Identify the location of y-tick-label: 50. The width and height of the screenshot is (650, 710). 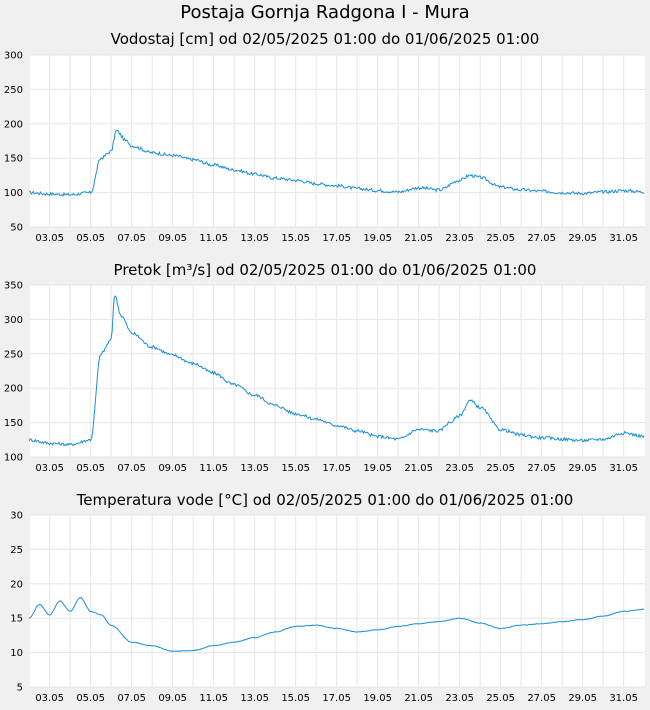
(16, 228).